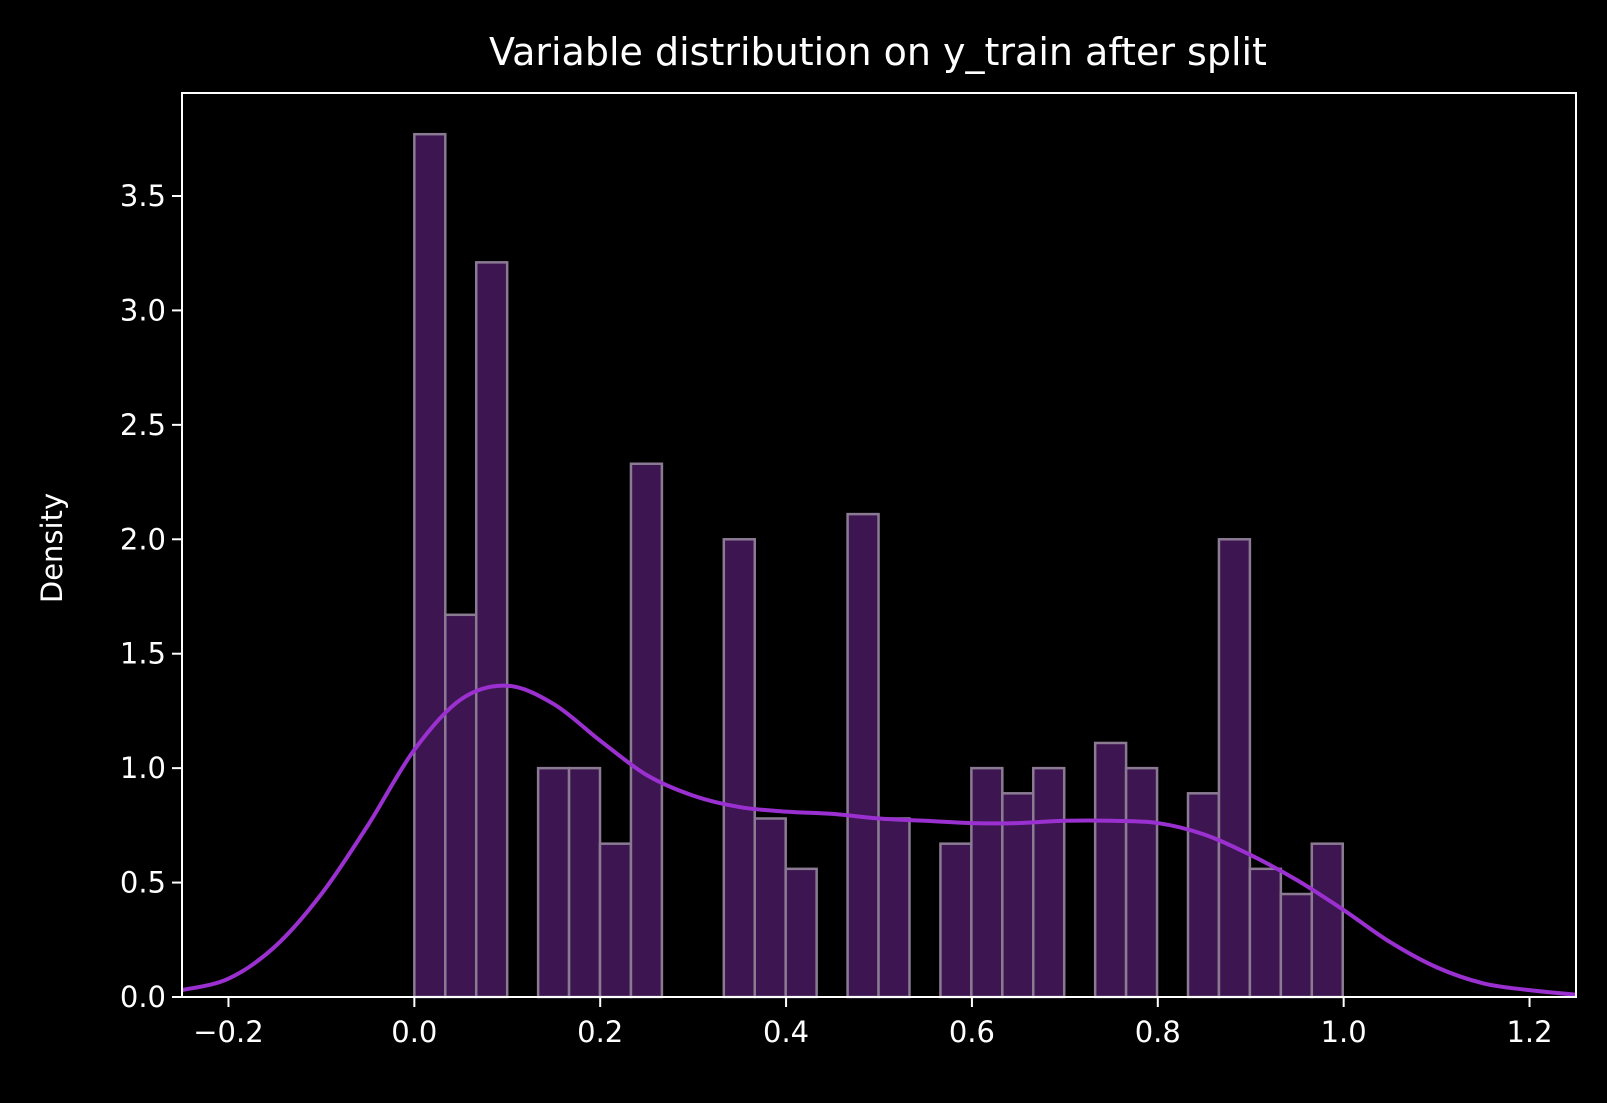 The height and width of the screenshot is (1103, 1607). What do you see at coordinates (972, 1032) in the screenshot?
I see `x-tick-label: 0.6` at bounding box center [972, 1032].